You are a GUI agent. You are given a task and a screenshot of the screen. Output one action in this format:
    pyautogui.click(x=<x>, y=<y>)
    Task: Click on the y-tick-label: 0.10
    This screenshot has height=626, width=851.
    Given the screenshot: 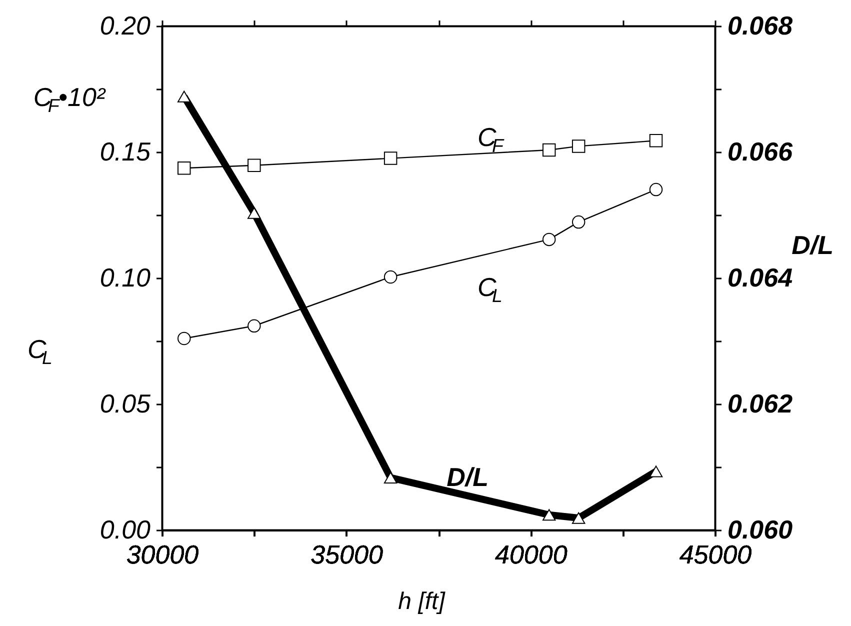 What is the action you would take?
    pyautogui.click(x=126, y=277)
    